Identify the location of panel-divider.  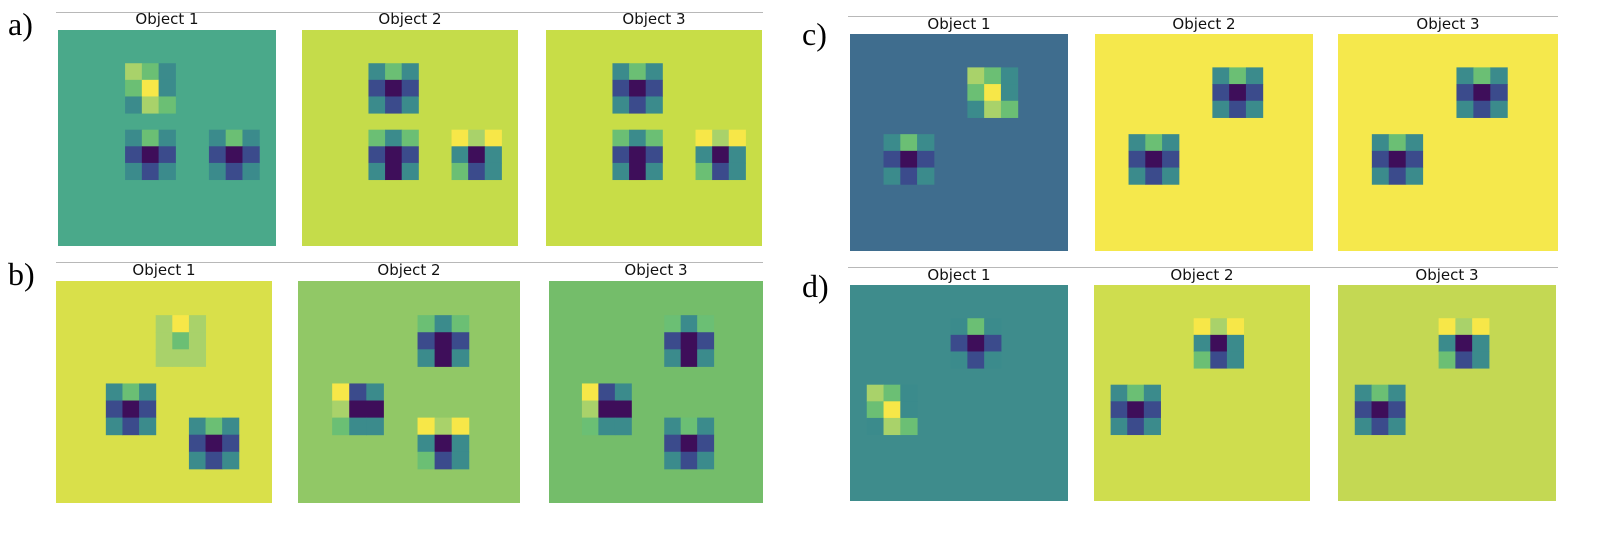
(1203, 16).